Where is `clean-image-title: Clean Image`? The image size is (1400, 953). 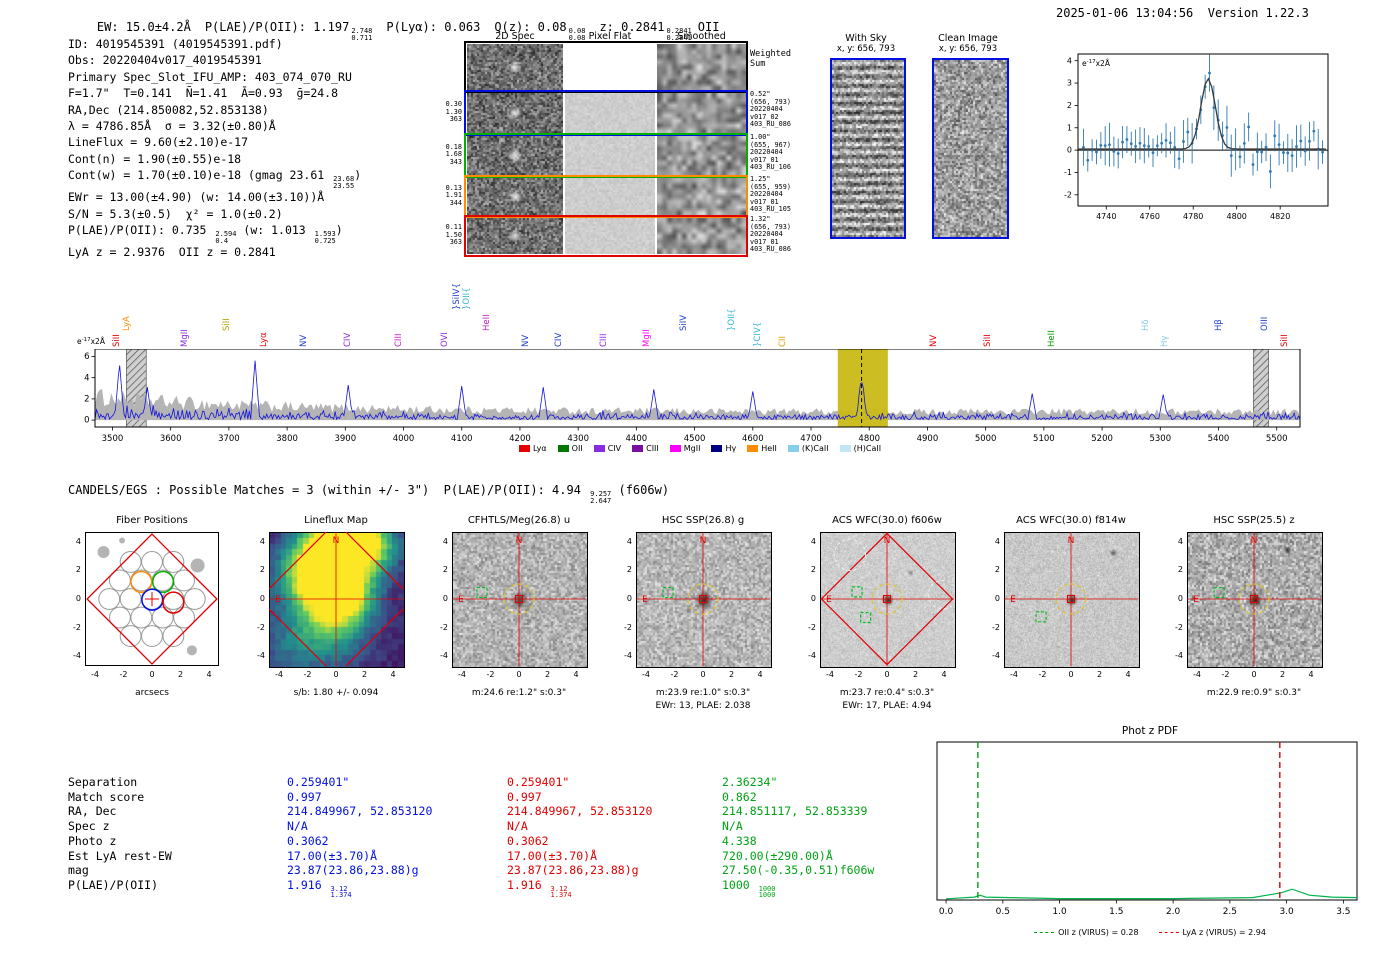 clean-image-title: Clean Image is located at coordinates (968, 38).